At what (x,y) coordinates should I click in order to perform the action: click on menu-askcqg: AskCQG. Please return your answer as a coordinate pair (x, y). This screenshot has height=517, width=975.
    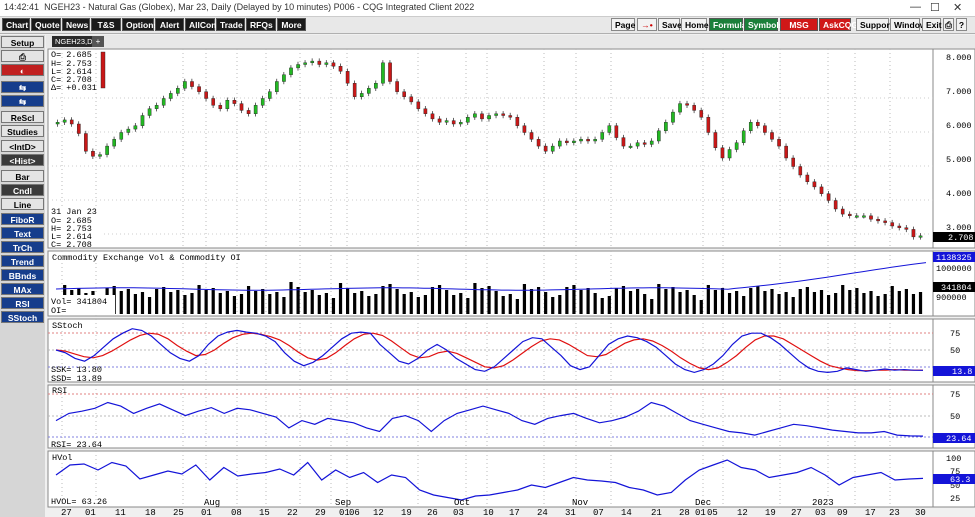
    Looking at the image, I should click on (838, 24).